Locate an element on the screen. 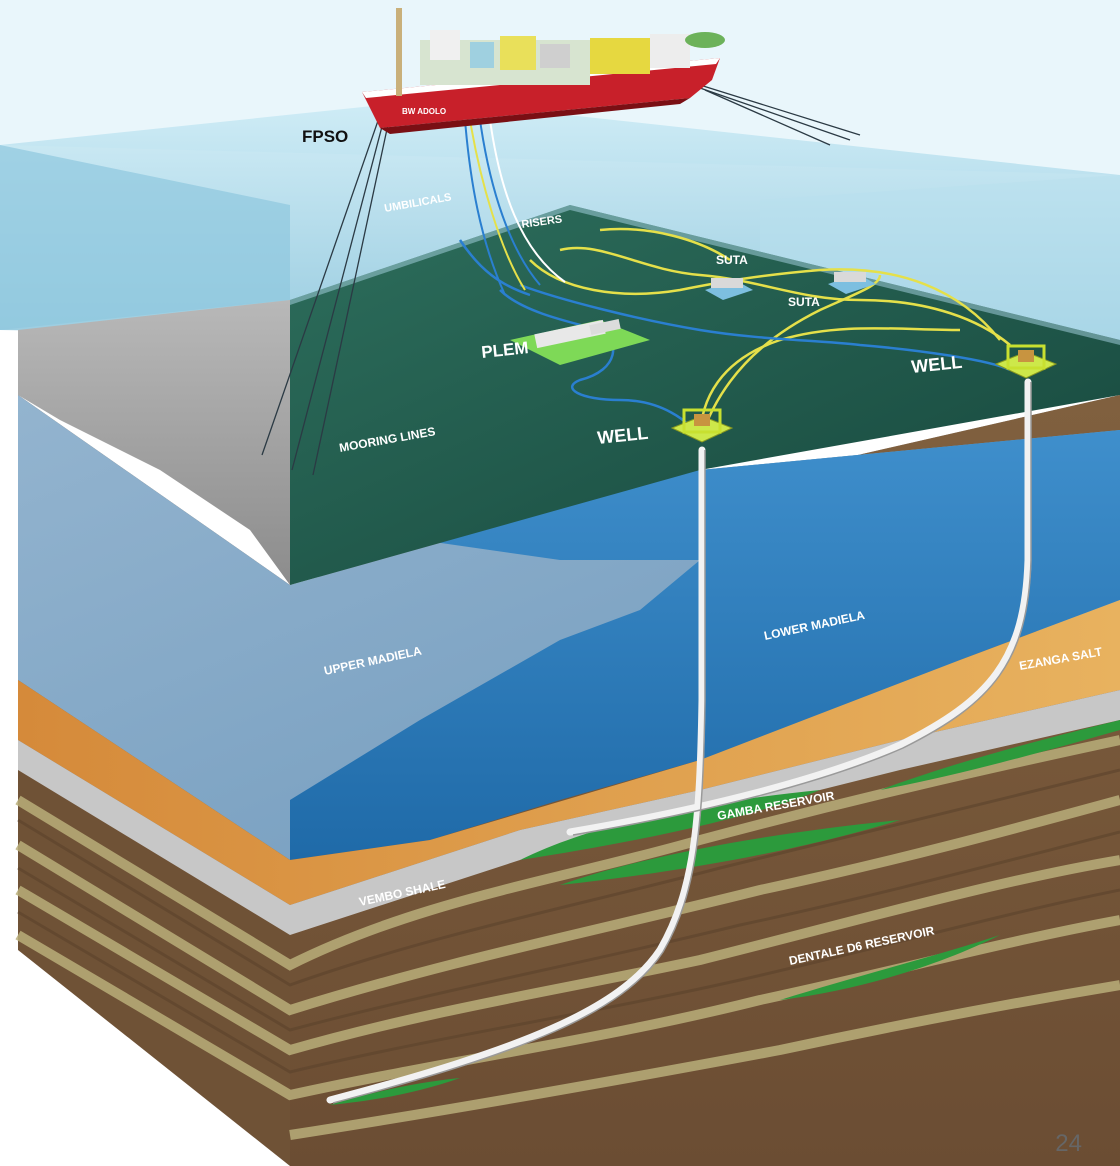 The height and width of the screenshot is (1166, 1120). risers-umbilicals is located at coordinates (515, 207).